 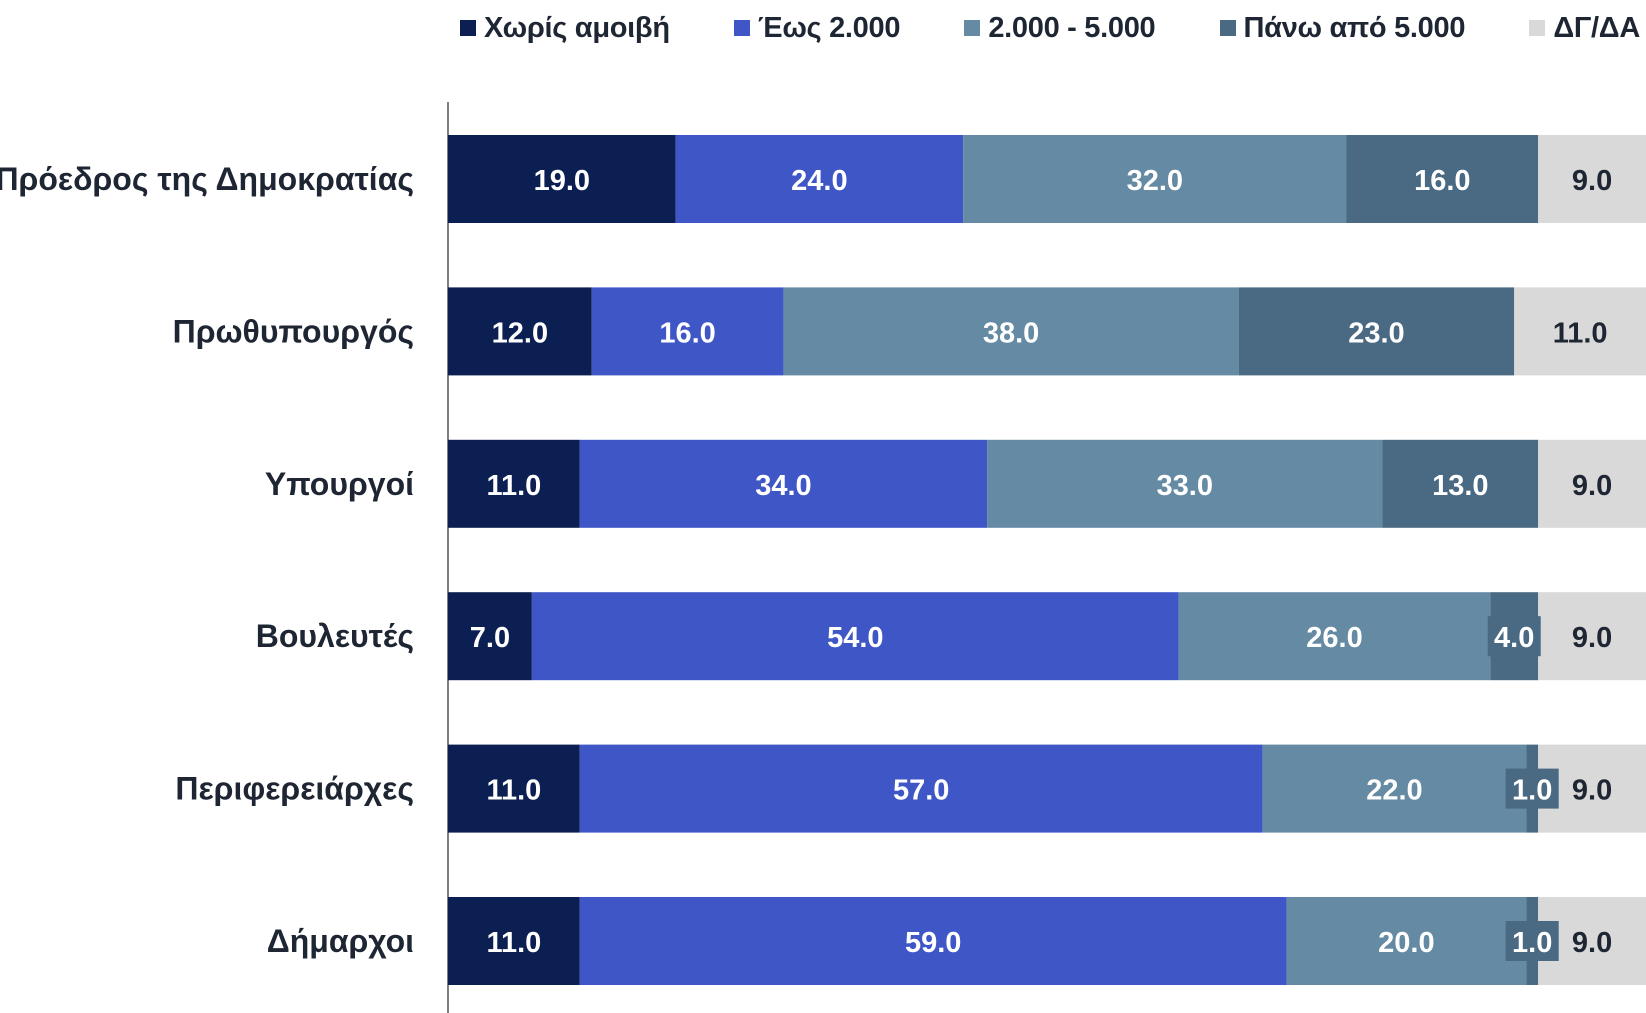 I want to click on category-label: Δήμαρχοι, so click(x=340, y=941).